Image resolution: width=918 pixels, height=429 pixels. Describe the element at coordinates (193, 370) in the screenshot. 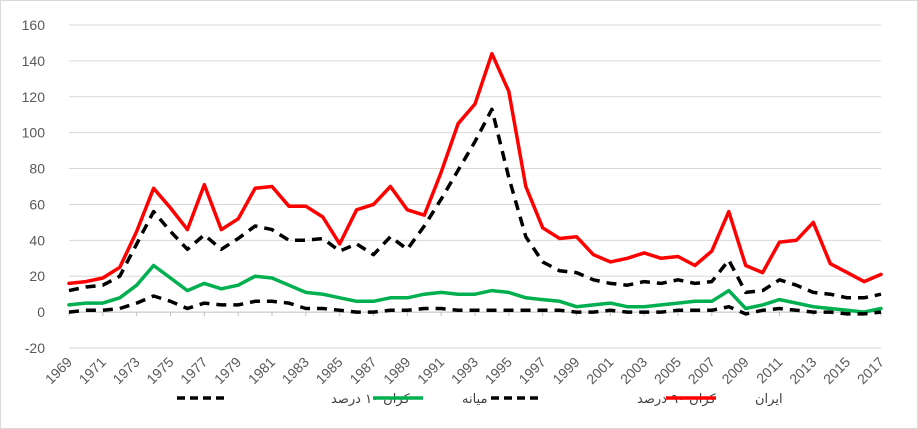

I see `x-tick-label: 1977` at that location.